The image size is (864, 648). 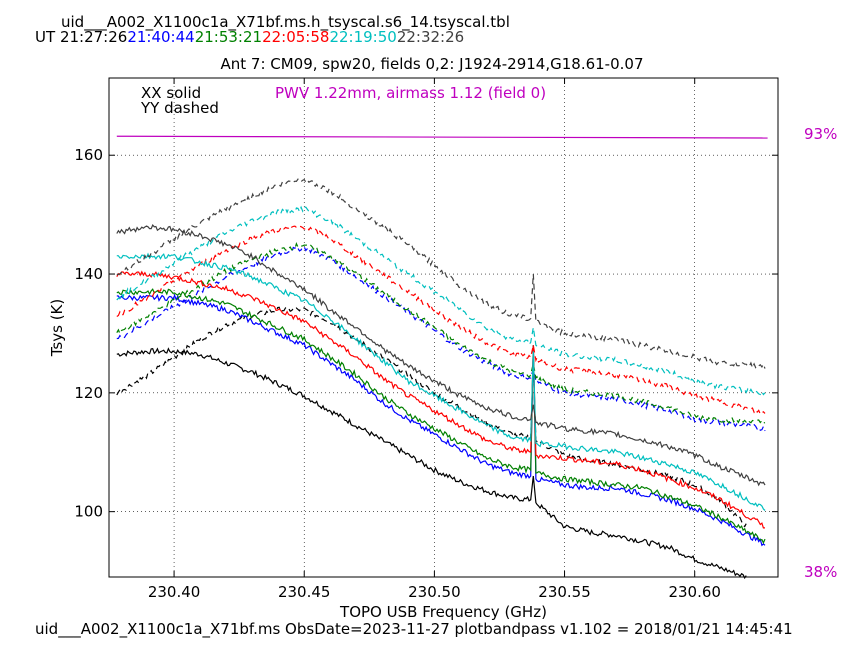 I want to click on x-tick-label: 230.45, so click(x=304, y=592).